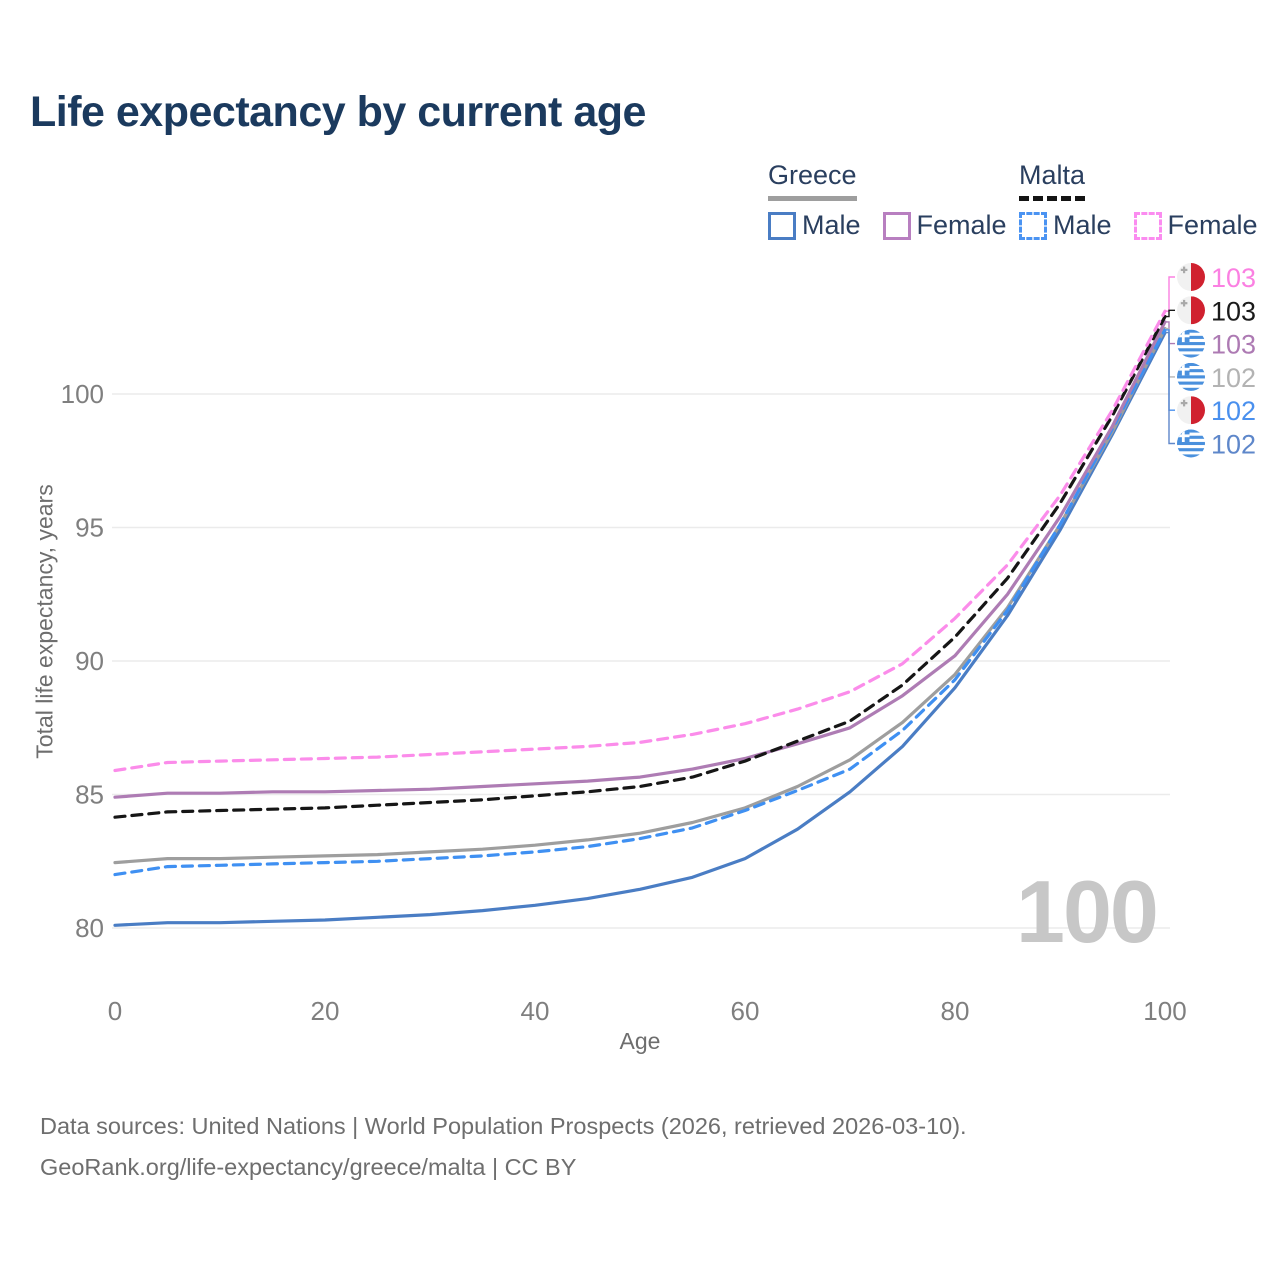  I want to click on legend-item-label: Male, so click(831, 225).